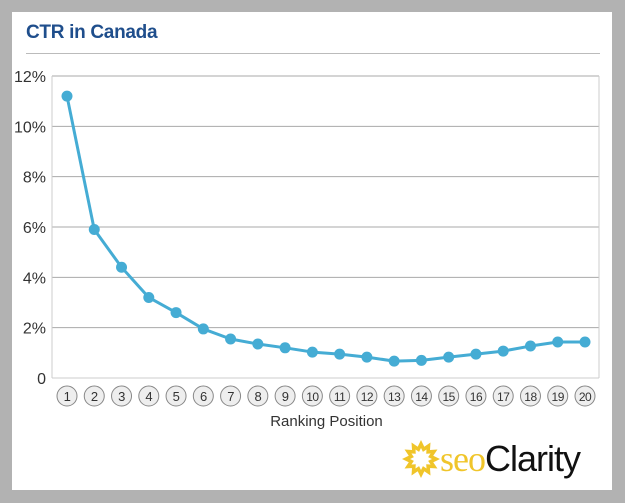 The width and height of the screenshot is (625, 503). I want to click on x-tick-label: 9, so click(285, 396).